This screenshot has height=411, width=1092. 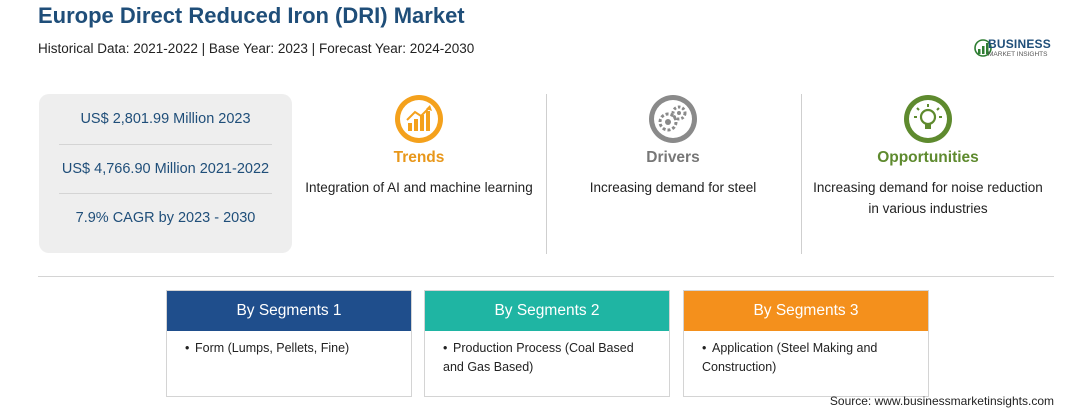 I want to click on market-value-2023: US$ 2,801.99 Million 2023, so click(x=165, y=119).